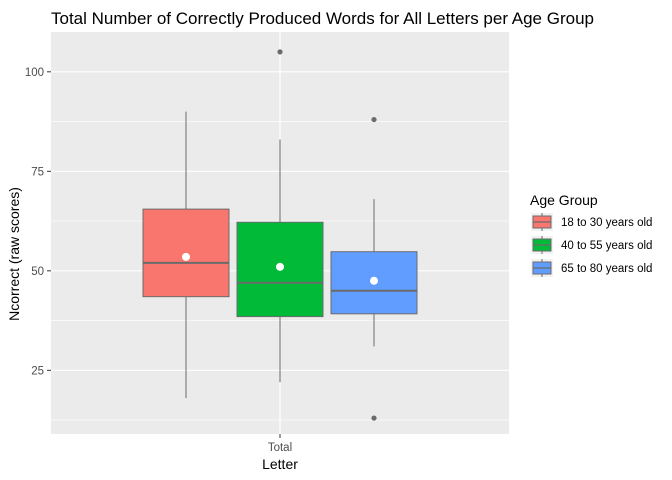 The width and height of the screenshot is (672, 480). I want to click on x-axis: Total, so click(280, 444).